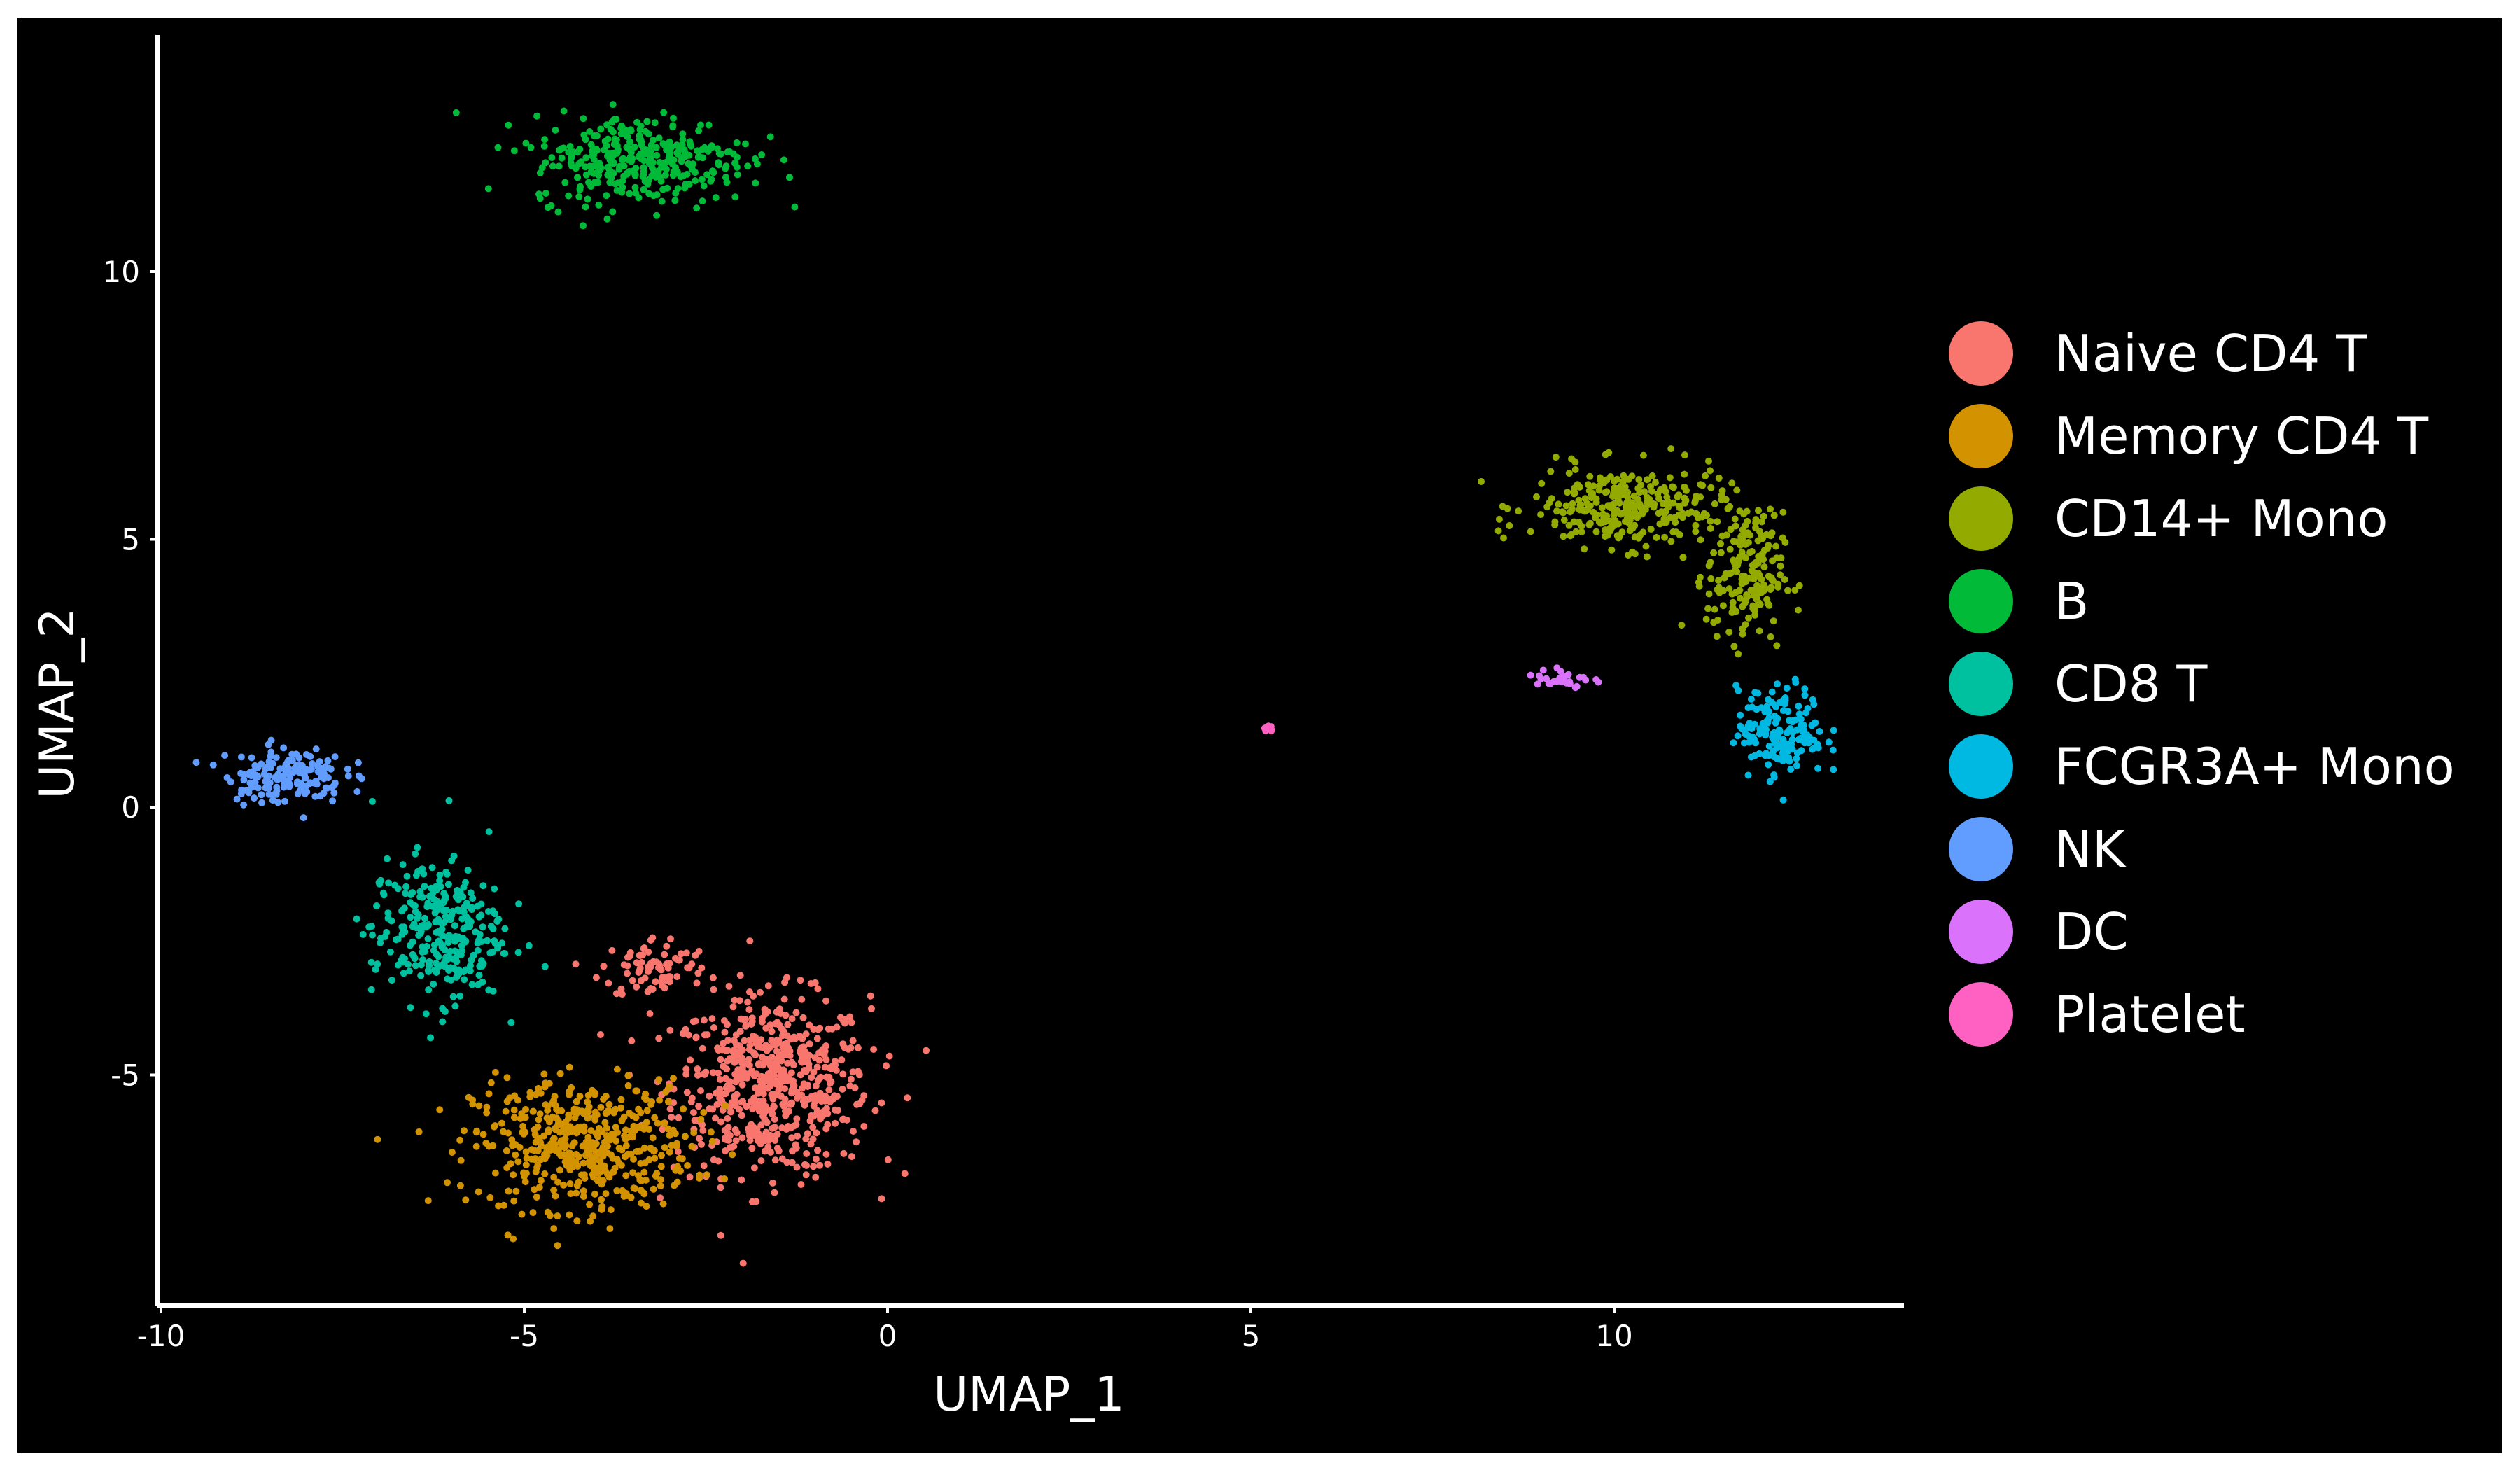 The image size is (2520, 1470). I want to click on legend-label: Platelet, so click(2150, 1014).